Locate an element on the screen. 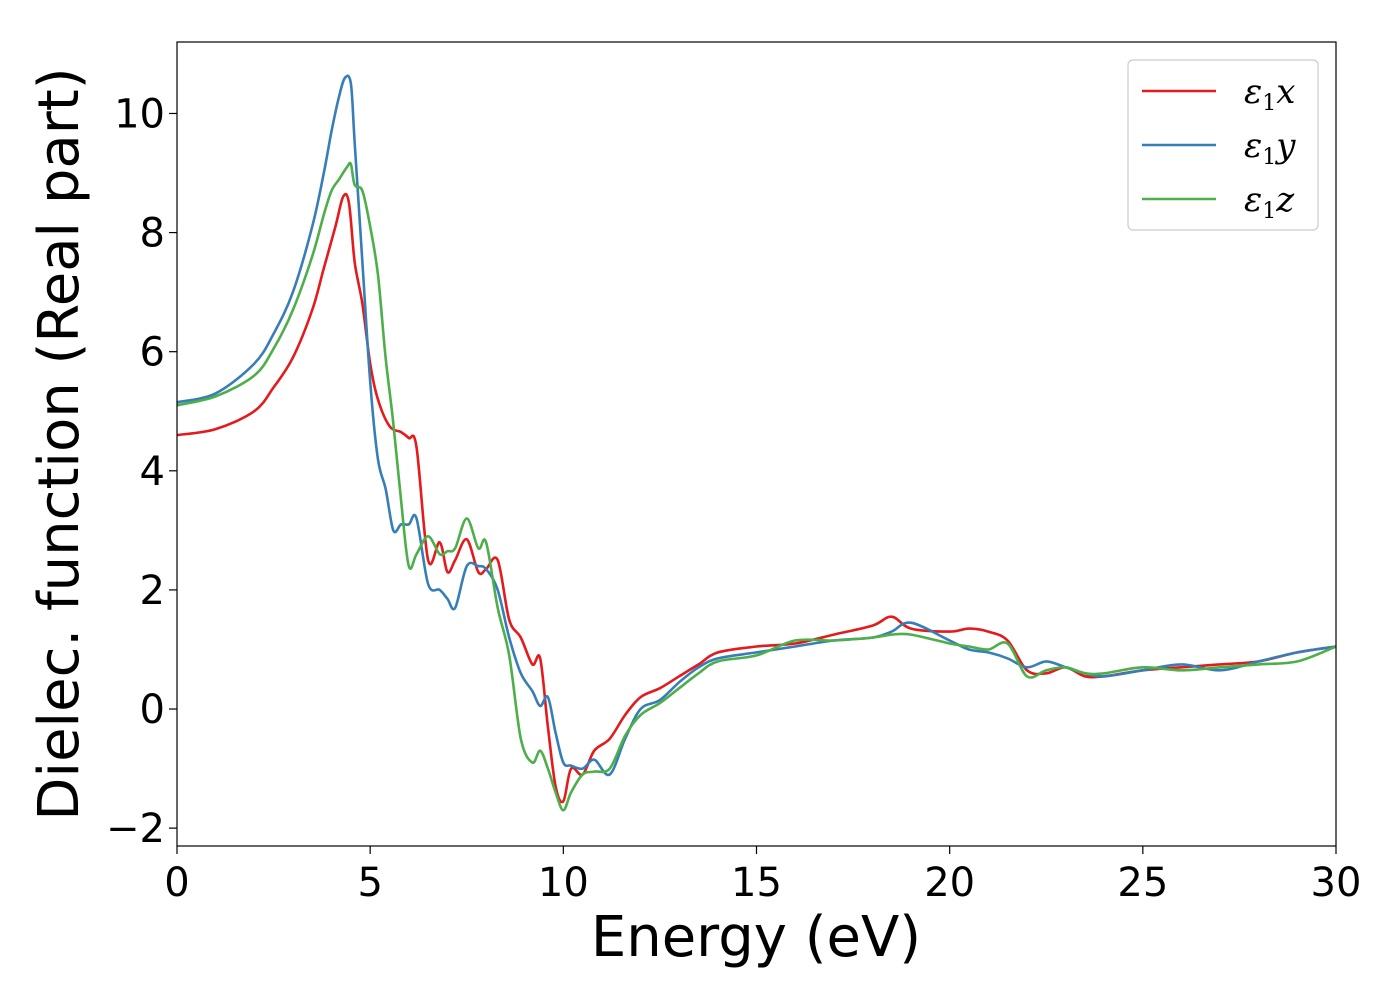 This screenshot has width=1400, height=1000. y-tick-label: 10 is located at coordinates (139, 114).